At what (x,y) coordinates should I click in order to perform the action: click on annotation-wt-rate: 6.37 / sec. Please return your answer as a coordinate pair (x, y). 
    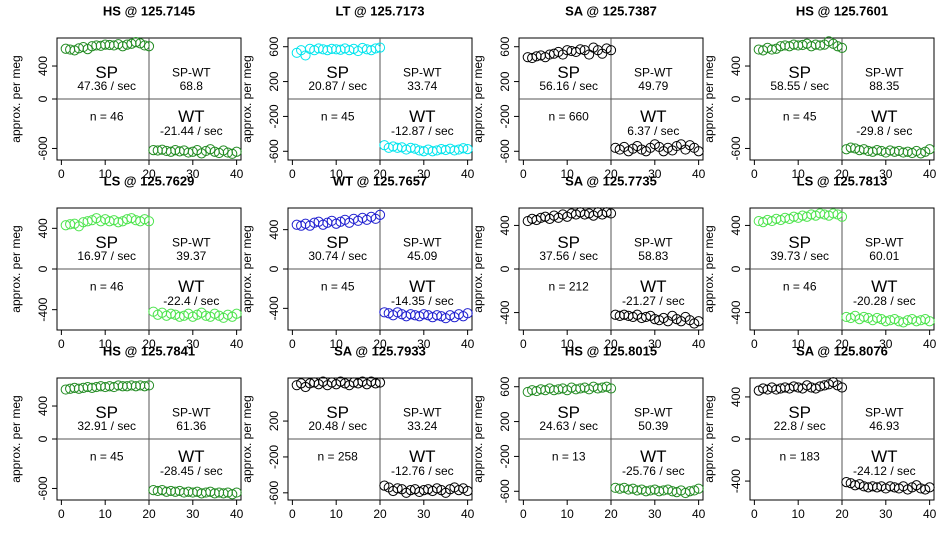
    Looking at the image, I should click on (653, 131).